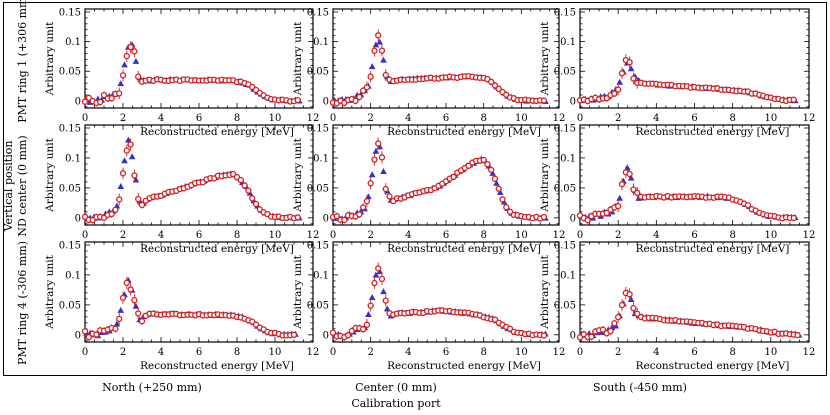 The image size is (830, 415). Describe the element at coordinates (22, 303) in the screenshot. I see `row-label-bottom: PMT ring 4 (-306 mm)` at that location.